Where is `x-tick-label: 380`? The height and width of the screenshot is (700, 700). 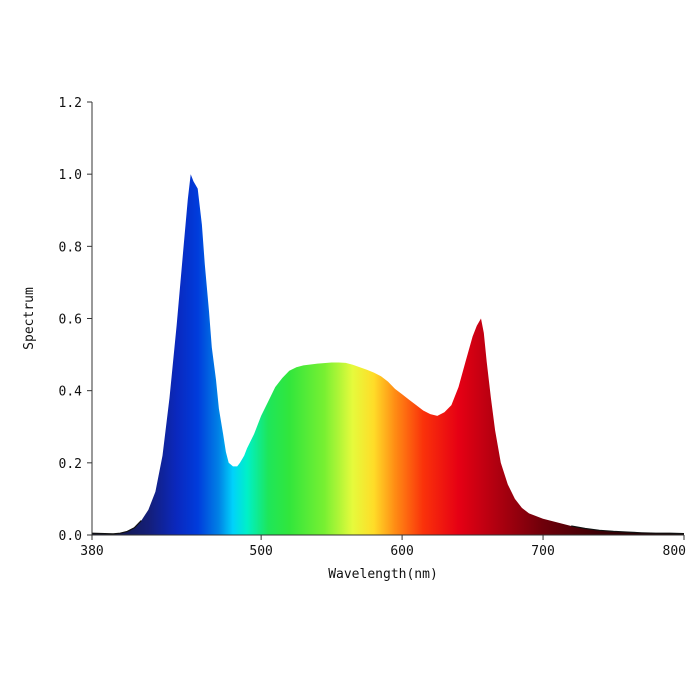
x-tick-label: 380 is located at coordinates (91, 551).